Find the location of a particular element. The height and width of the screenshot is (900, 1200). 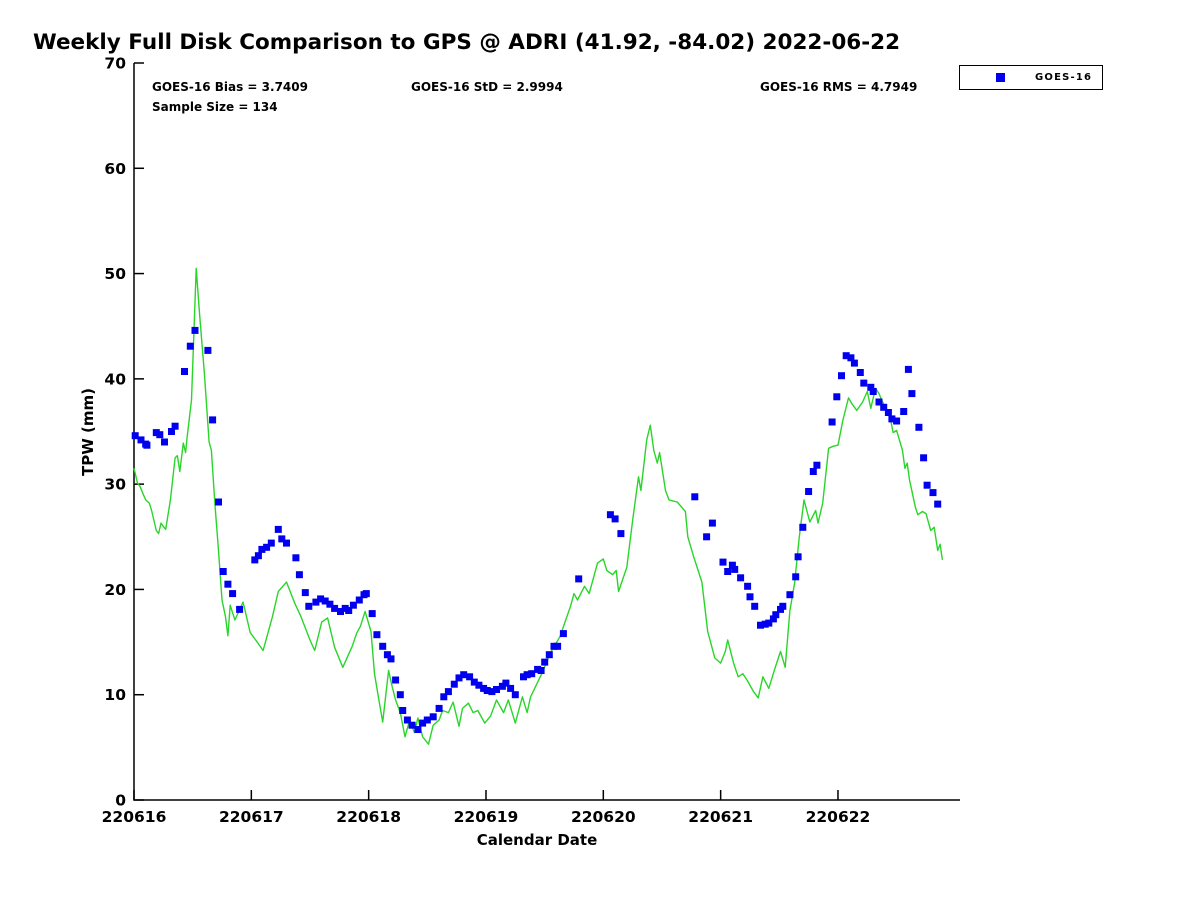

x-tick-label: 220621 is located at coordinates (720, 817).